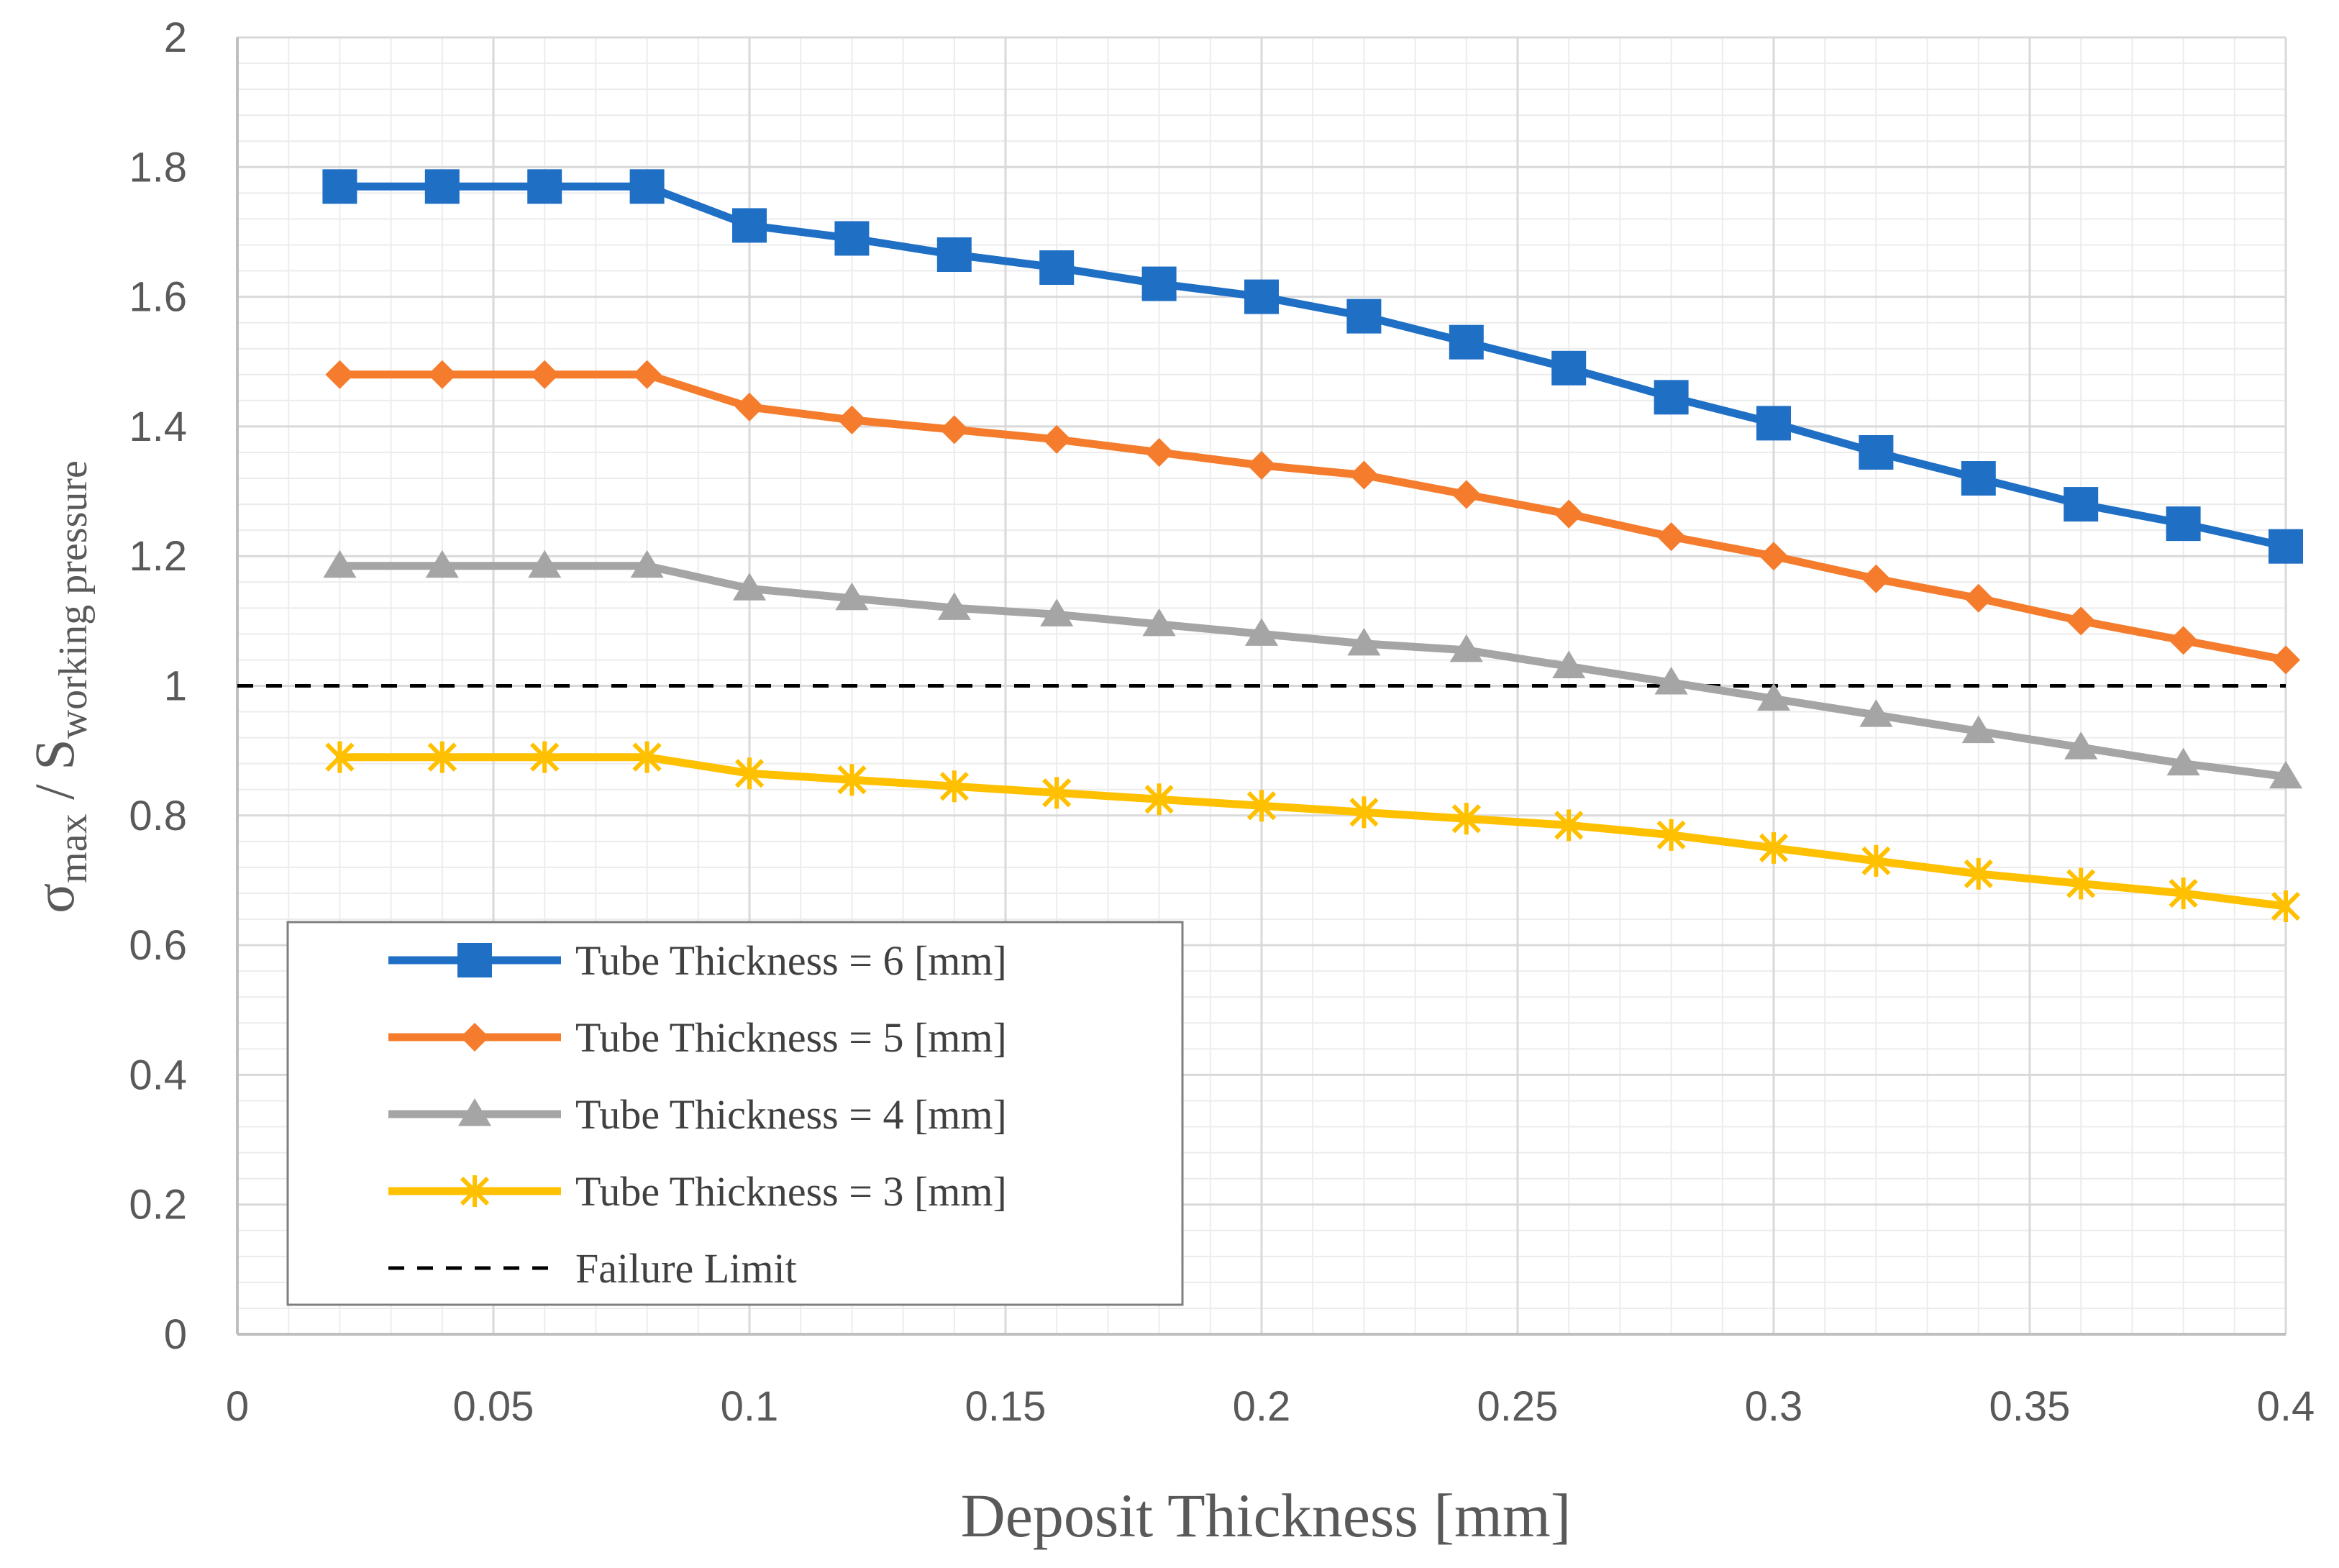  I want to click on y-tick-label: 2, so click(175, 38).